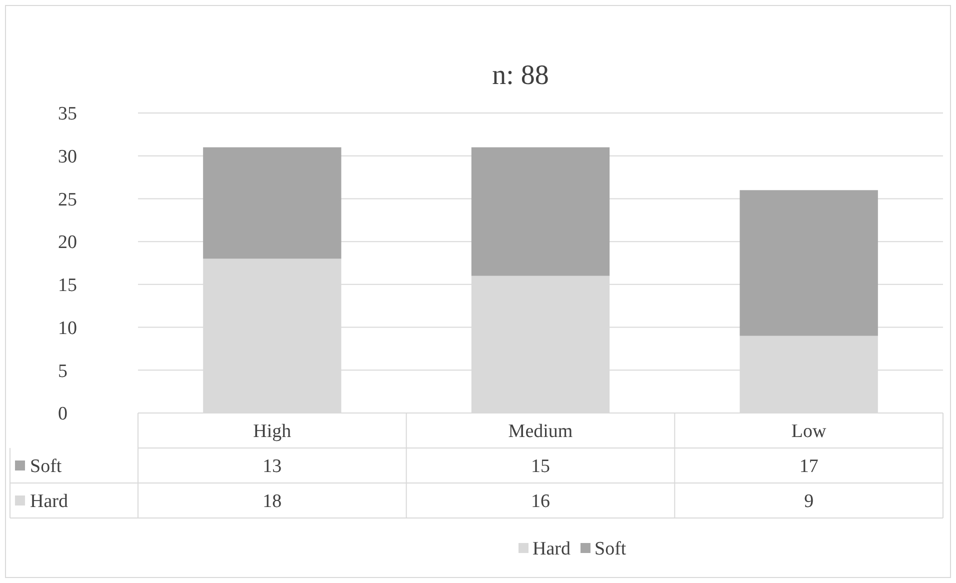  Describe the element at coordinates (272, 501) in the screenshot. I see `data-label: 18` at that location.